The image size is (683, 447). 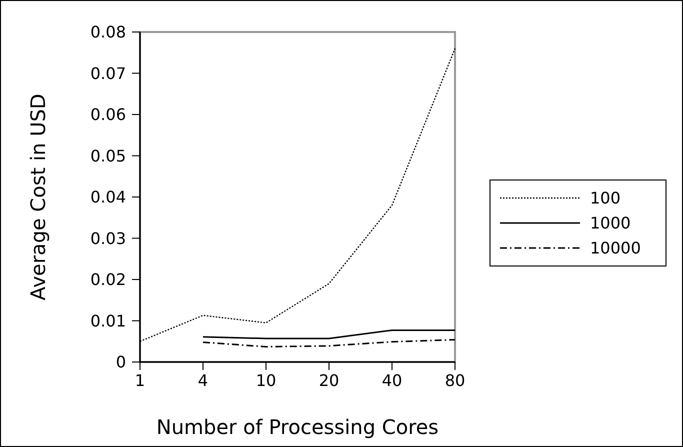 What do you see at coordinates (203, 380) in the screenshot?
I see `x-tick-label: 4` at bounding box center [203, 380].